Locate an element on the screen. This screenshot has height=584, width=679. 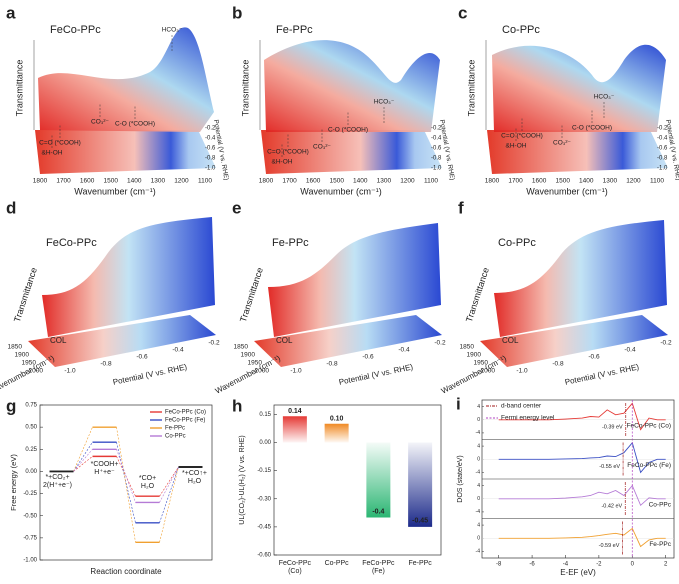
value-label: 0.10 is located at coordinates (337, 419).